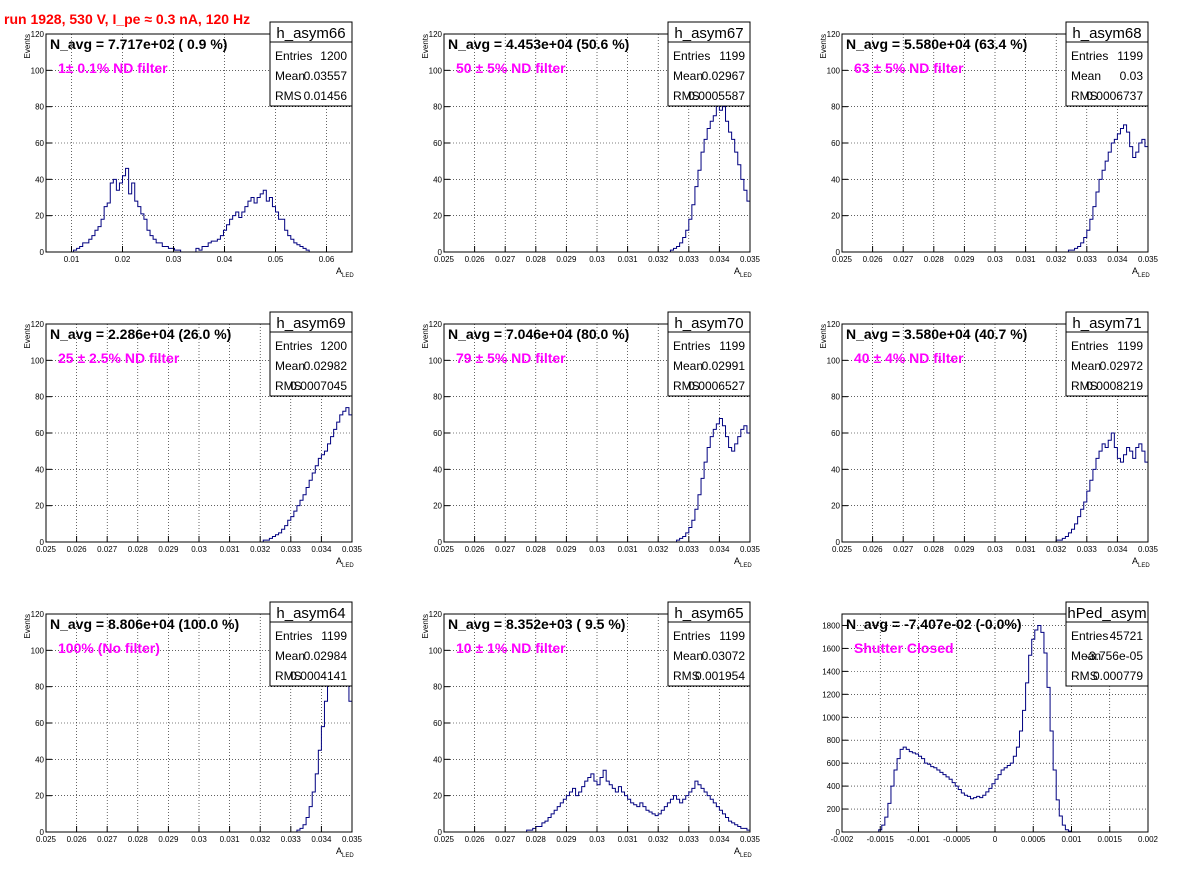 The width and height of the screenshot is (1196, 872). What do you see at coordinates (333, 346) in the screenshot?
I see `stat-value-entries: 1200` at bounding box center [333, 346].